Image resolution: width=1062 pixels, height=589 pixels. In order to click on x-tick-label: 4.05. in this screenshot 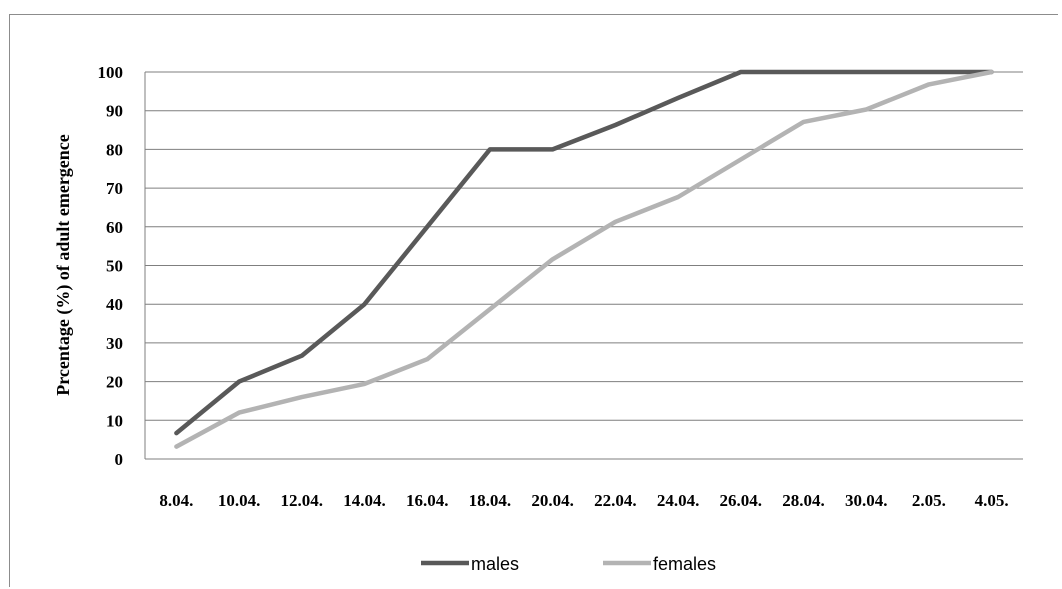, I will do `click(992, 500)`.